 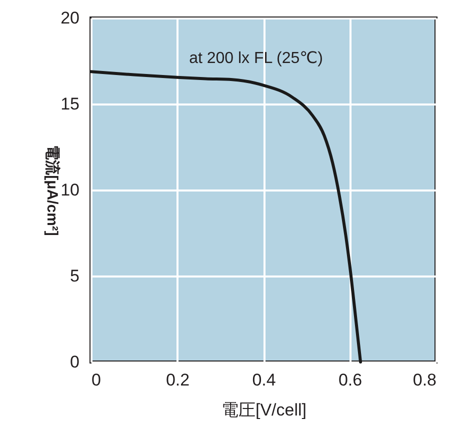 What do you see at coordinates (264, 410) in the screenshot?
I see `x-axis-title: 電圧[V/cell]` at bounding box center [264, 410].